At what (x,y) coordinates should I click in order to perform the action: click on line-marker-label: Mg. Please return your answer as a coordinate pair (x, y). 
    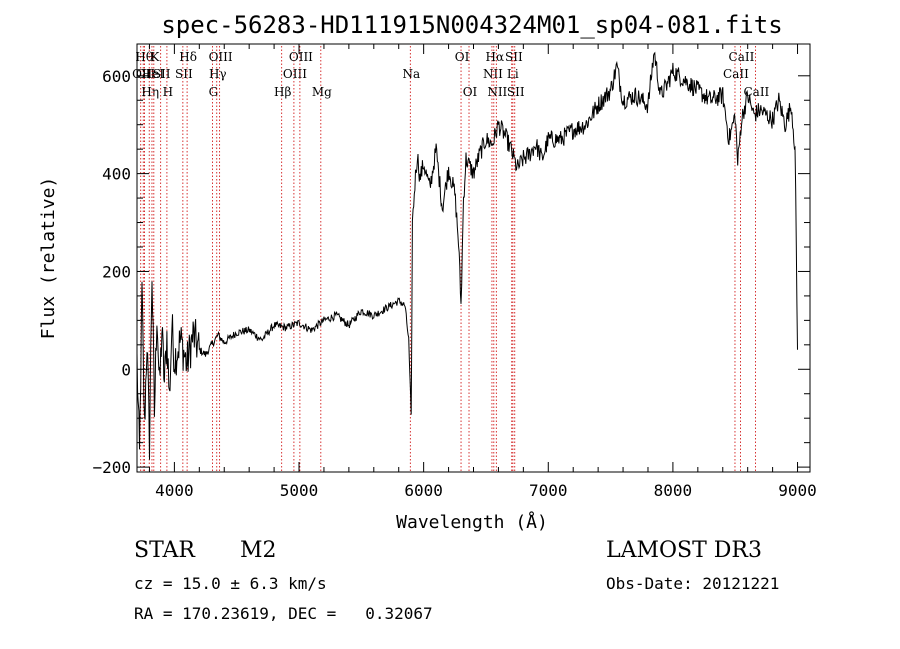
    Looking at the image, I should click on (322, 92).